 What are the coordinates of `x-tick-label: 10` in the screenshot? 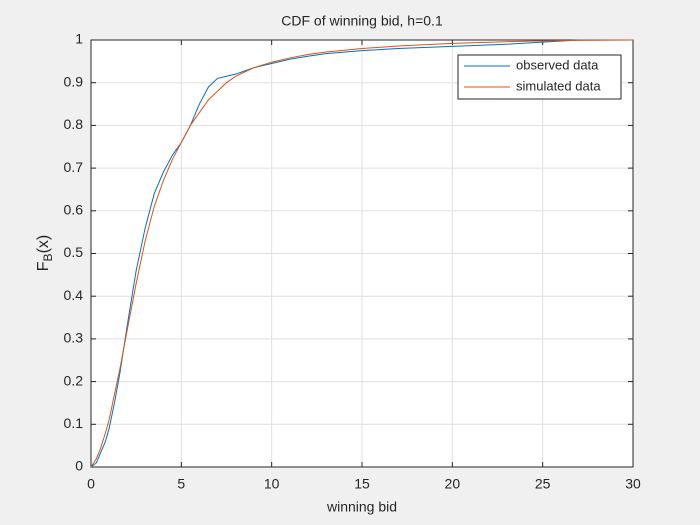 It's located at (272, 484).